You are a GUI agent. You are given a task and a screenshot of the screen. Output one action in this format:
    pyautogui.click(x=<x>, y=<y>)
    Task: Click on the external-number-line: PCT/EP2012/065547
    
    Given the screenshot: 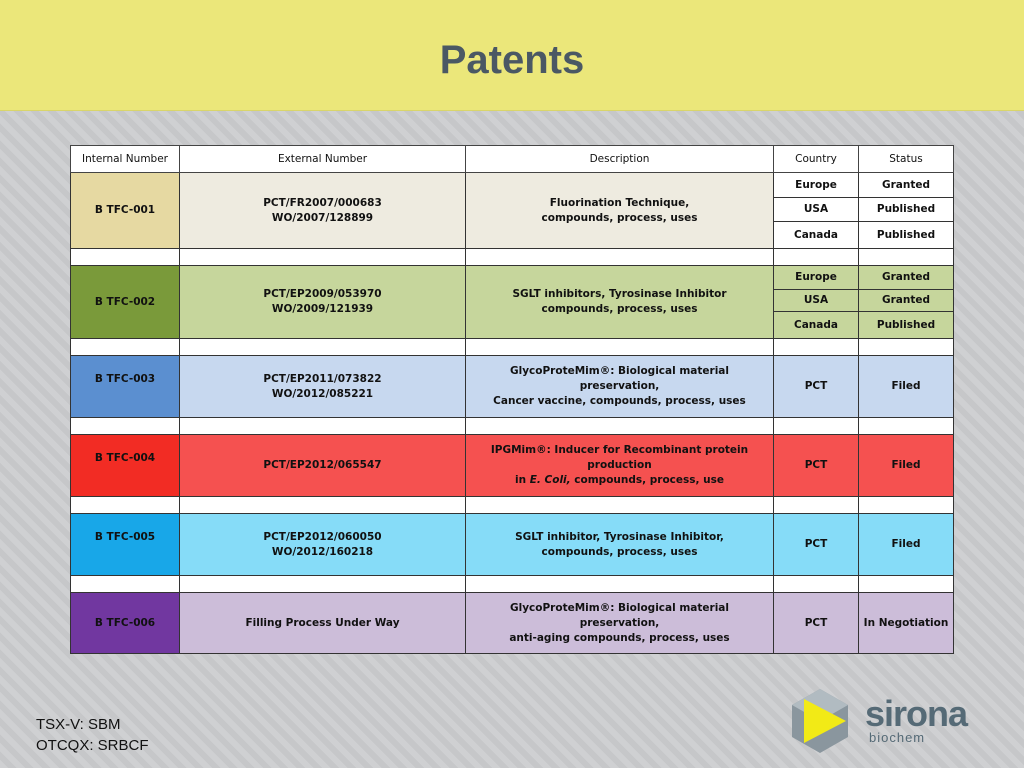 What is the action you would take?
    pyautogui.click(x=322, y=465)
    